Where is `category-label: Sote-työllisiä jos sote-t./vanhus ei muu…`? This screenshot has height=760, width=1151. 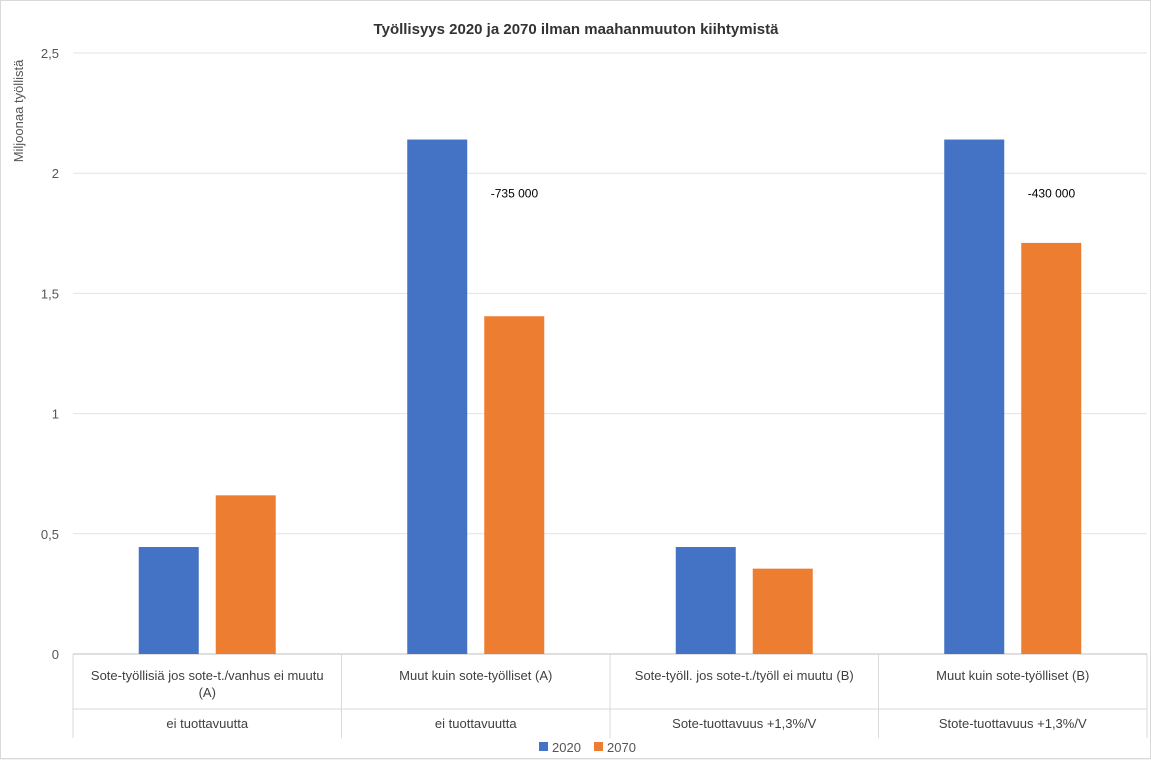 category-label: Sote-työllisiä jos sote-t./vanhus ei muu… is located at coordinates (207, 675).